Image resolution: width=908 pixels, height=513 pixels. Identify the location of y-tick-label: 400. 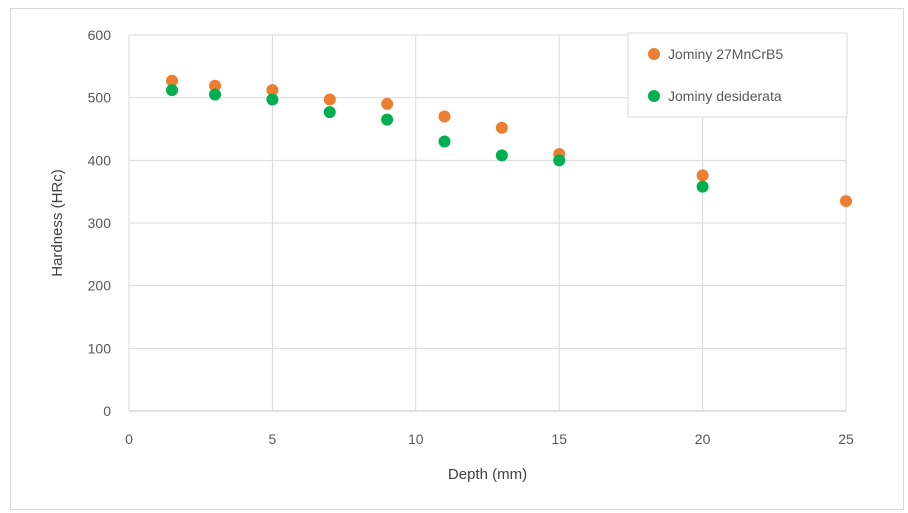
(100, 160).